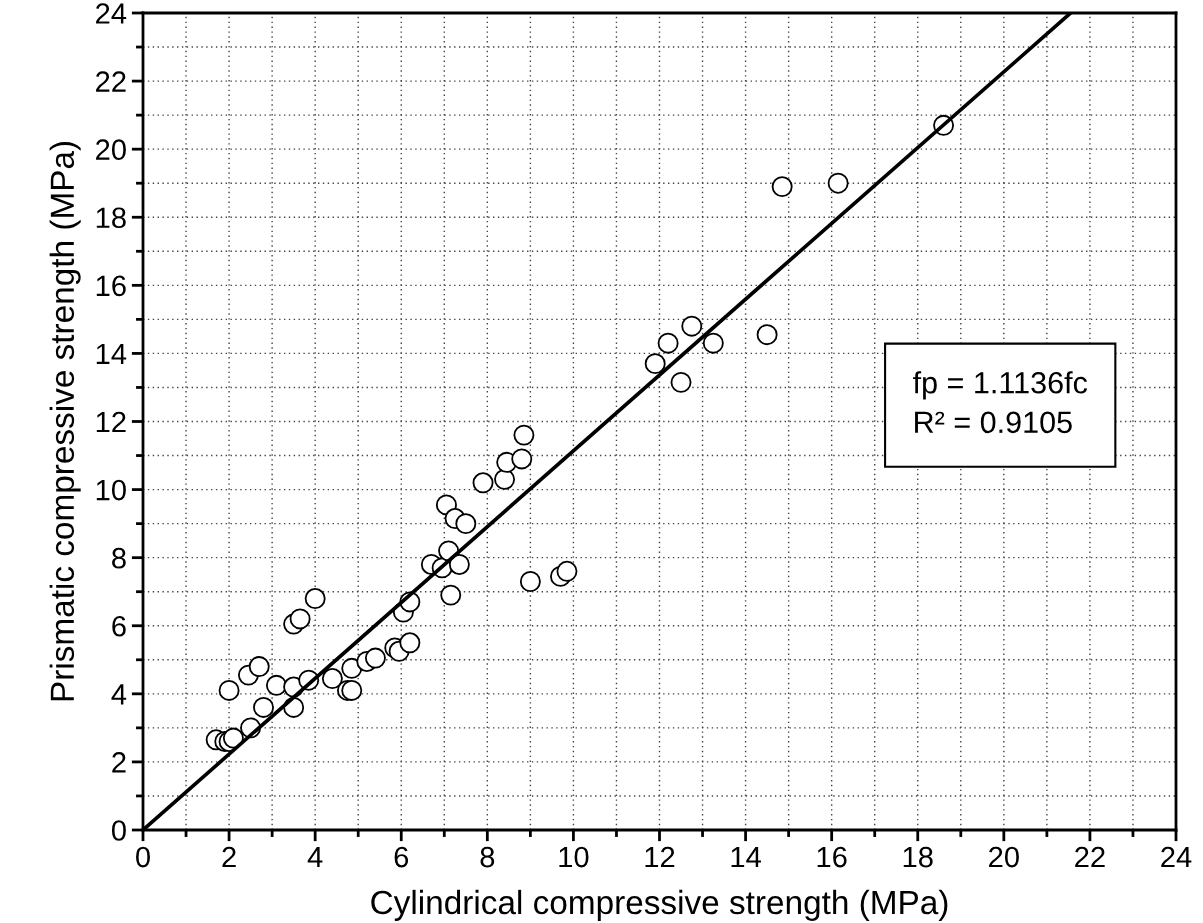 The height and width of the screenshot is (923, 1203). I want to click on x-tick-label: 16, so click(832, 857).